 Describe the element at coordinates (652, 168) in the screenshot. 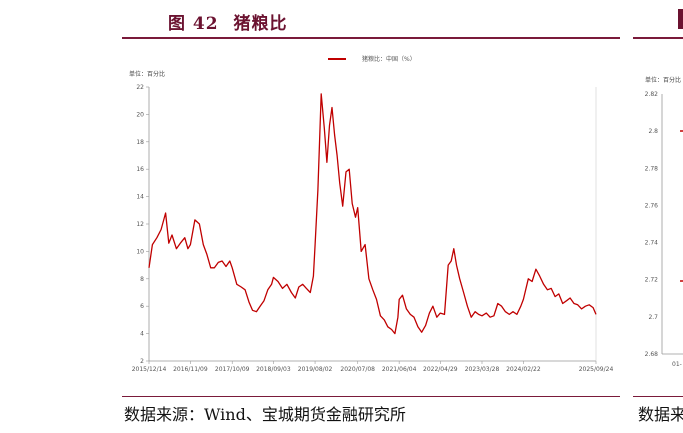

I see `right-y-tick-label: 2.78` at that location.